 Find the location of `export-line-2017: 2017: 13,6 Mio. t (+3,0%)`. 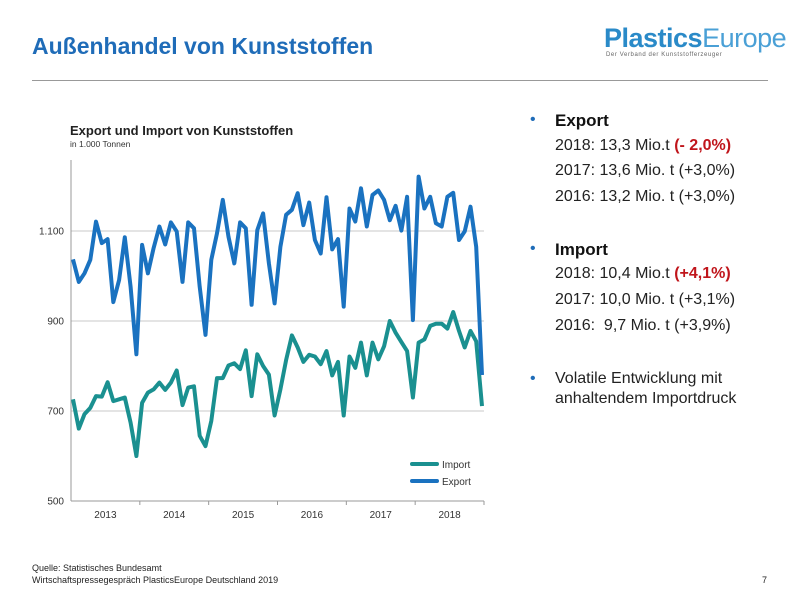

export-line-2017: 2017: 13,6 Mio. t (+3,0%) is located at coordinates (645, 170).